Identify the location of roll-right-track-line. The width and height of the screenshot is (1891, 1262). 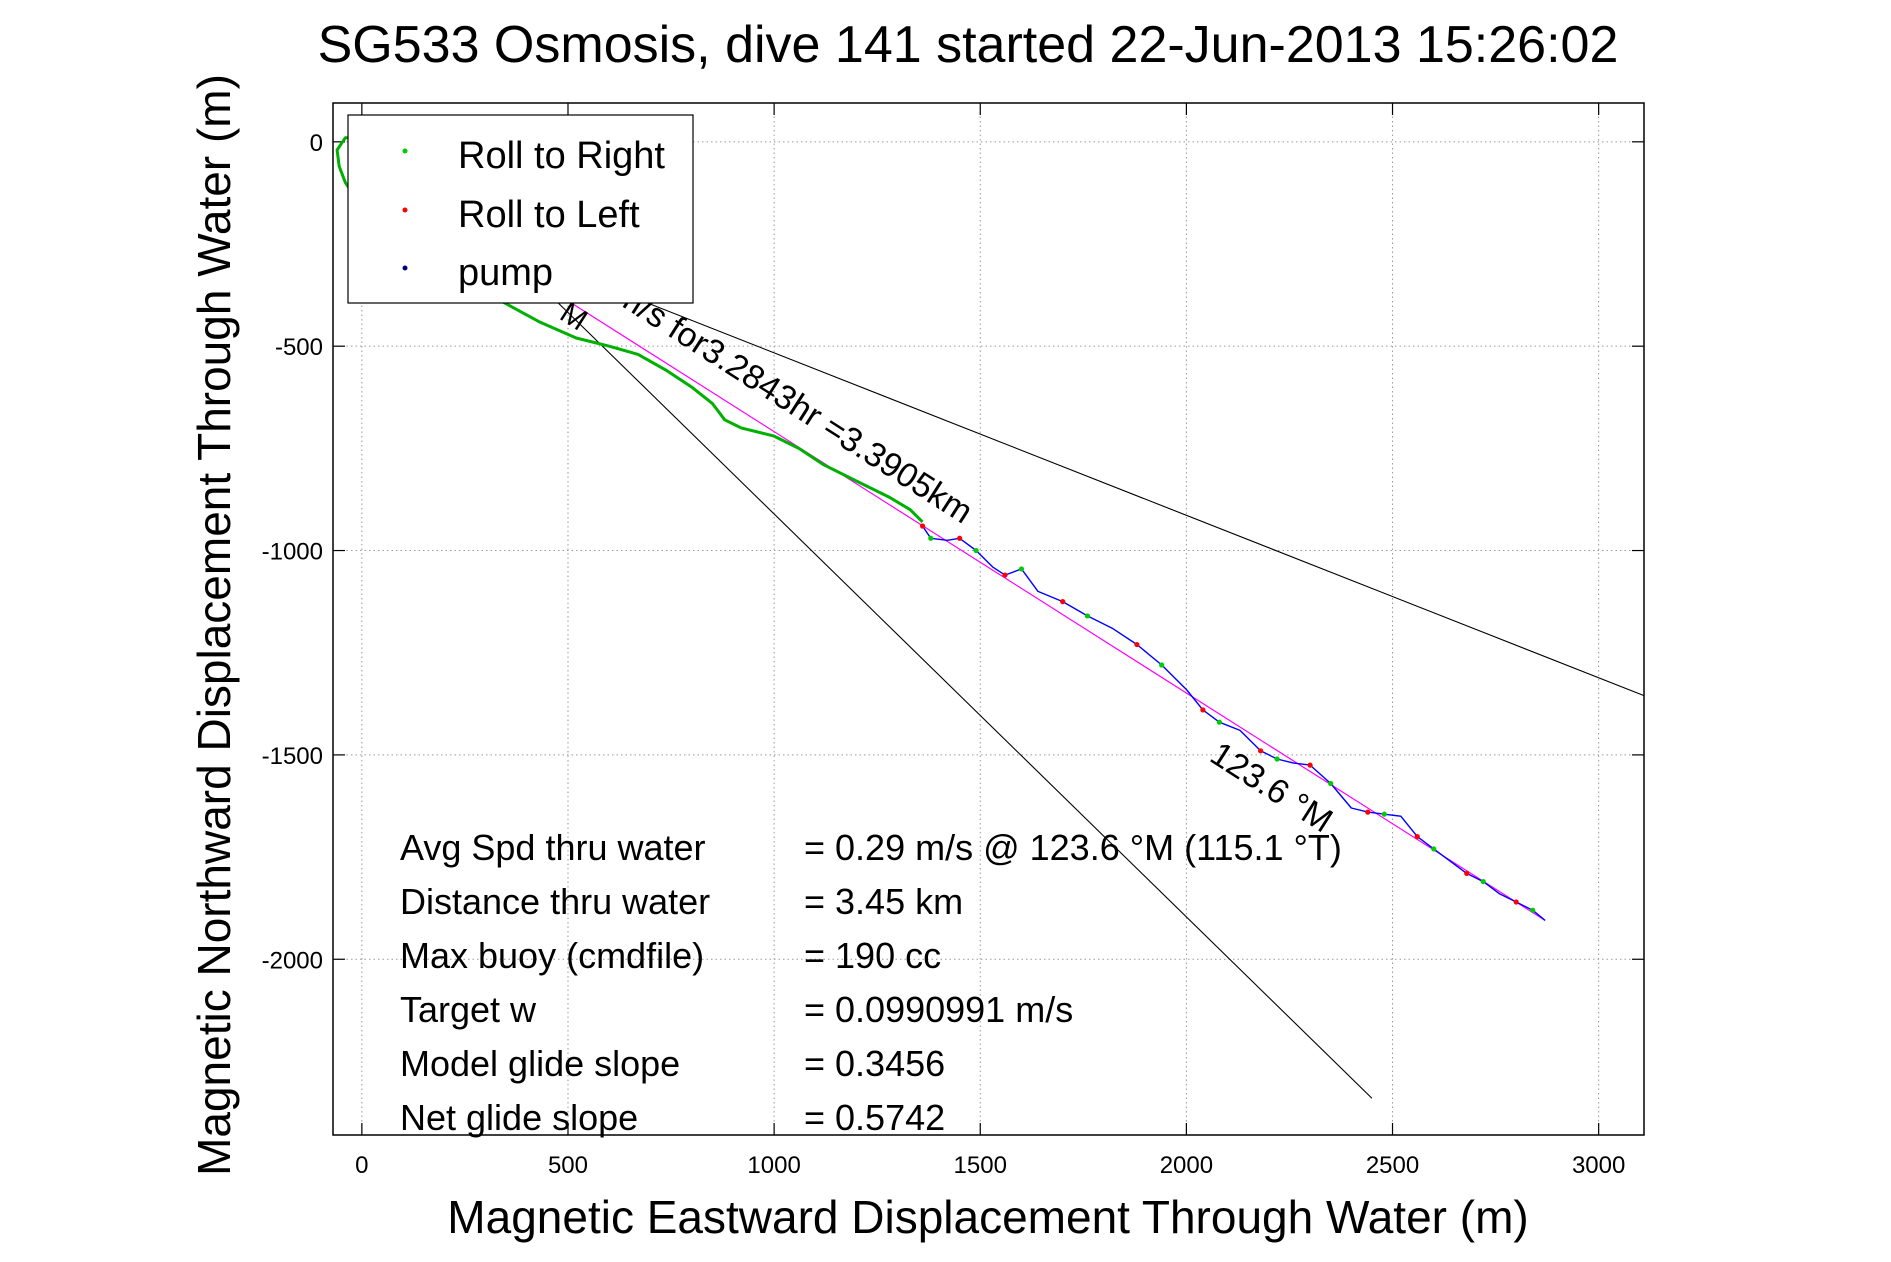
(629, 329).